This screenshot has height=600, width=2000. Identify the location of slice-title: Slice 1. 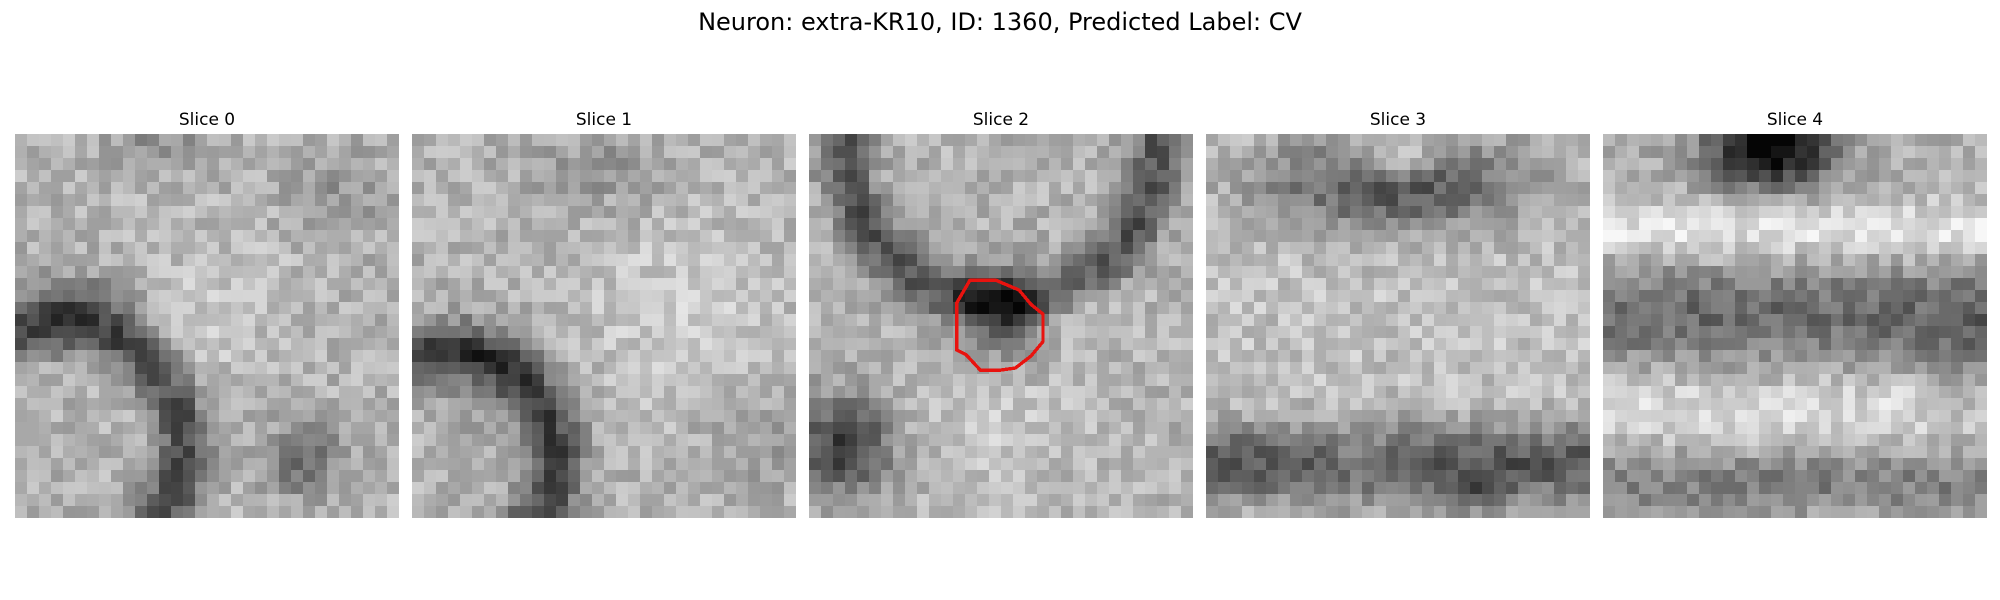
(604, 120).